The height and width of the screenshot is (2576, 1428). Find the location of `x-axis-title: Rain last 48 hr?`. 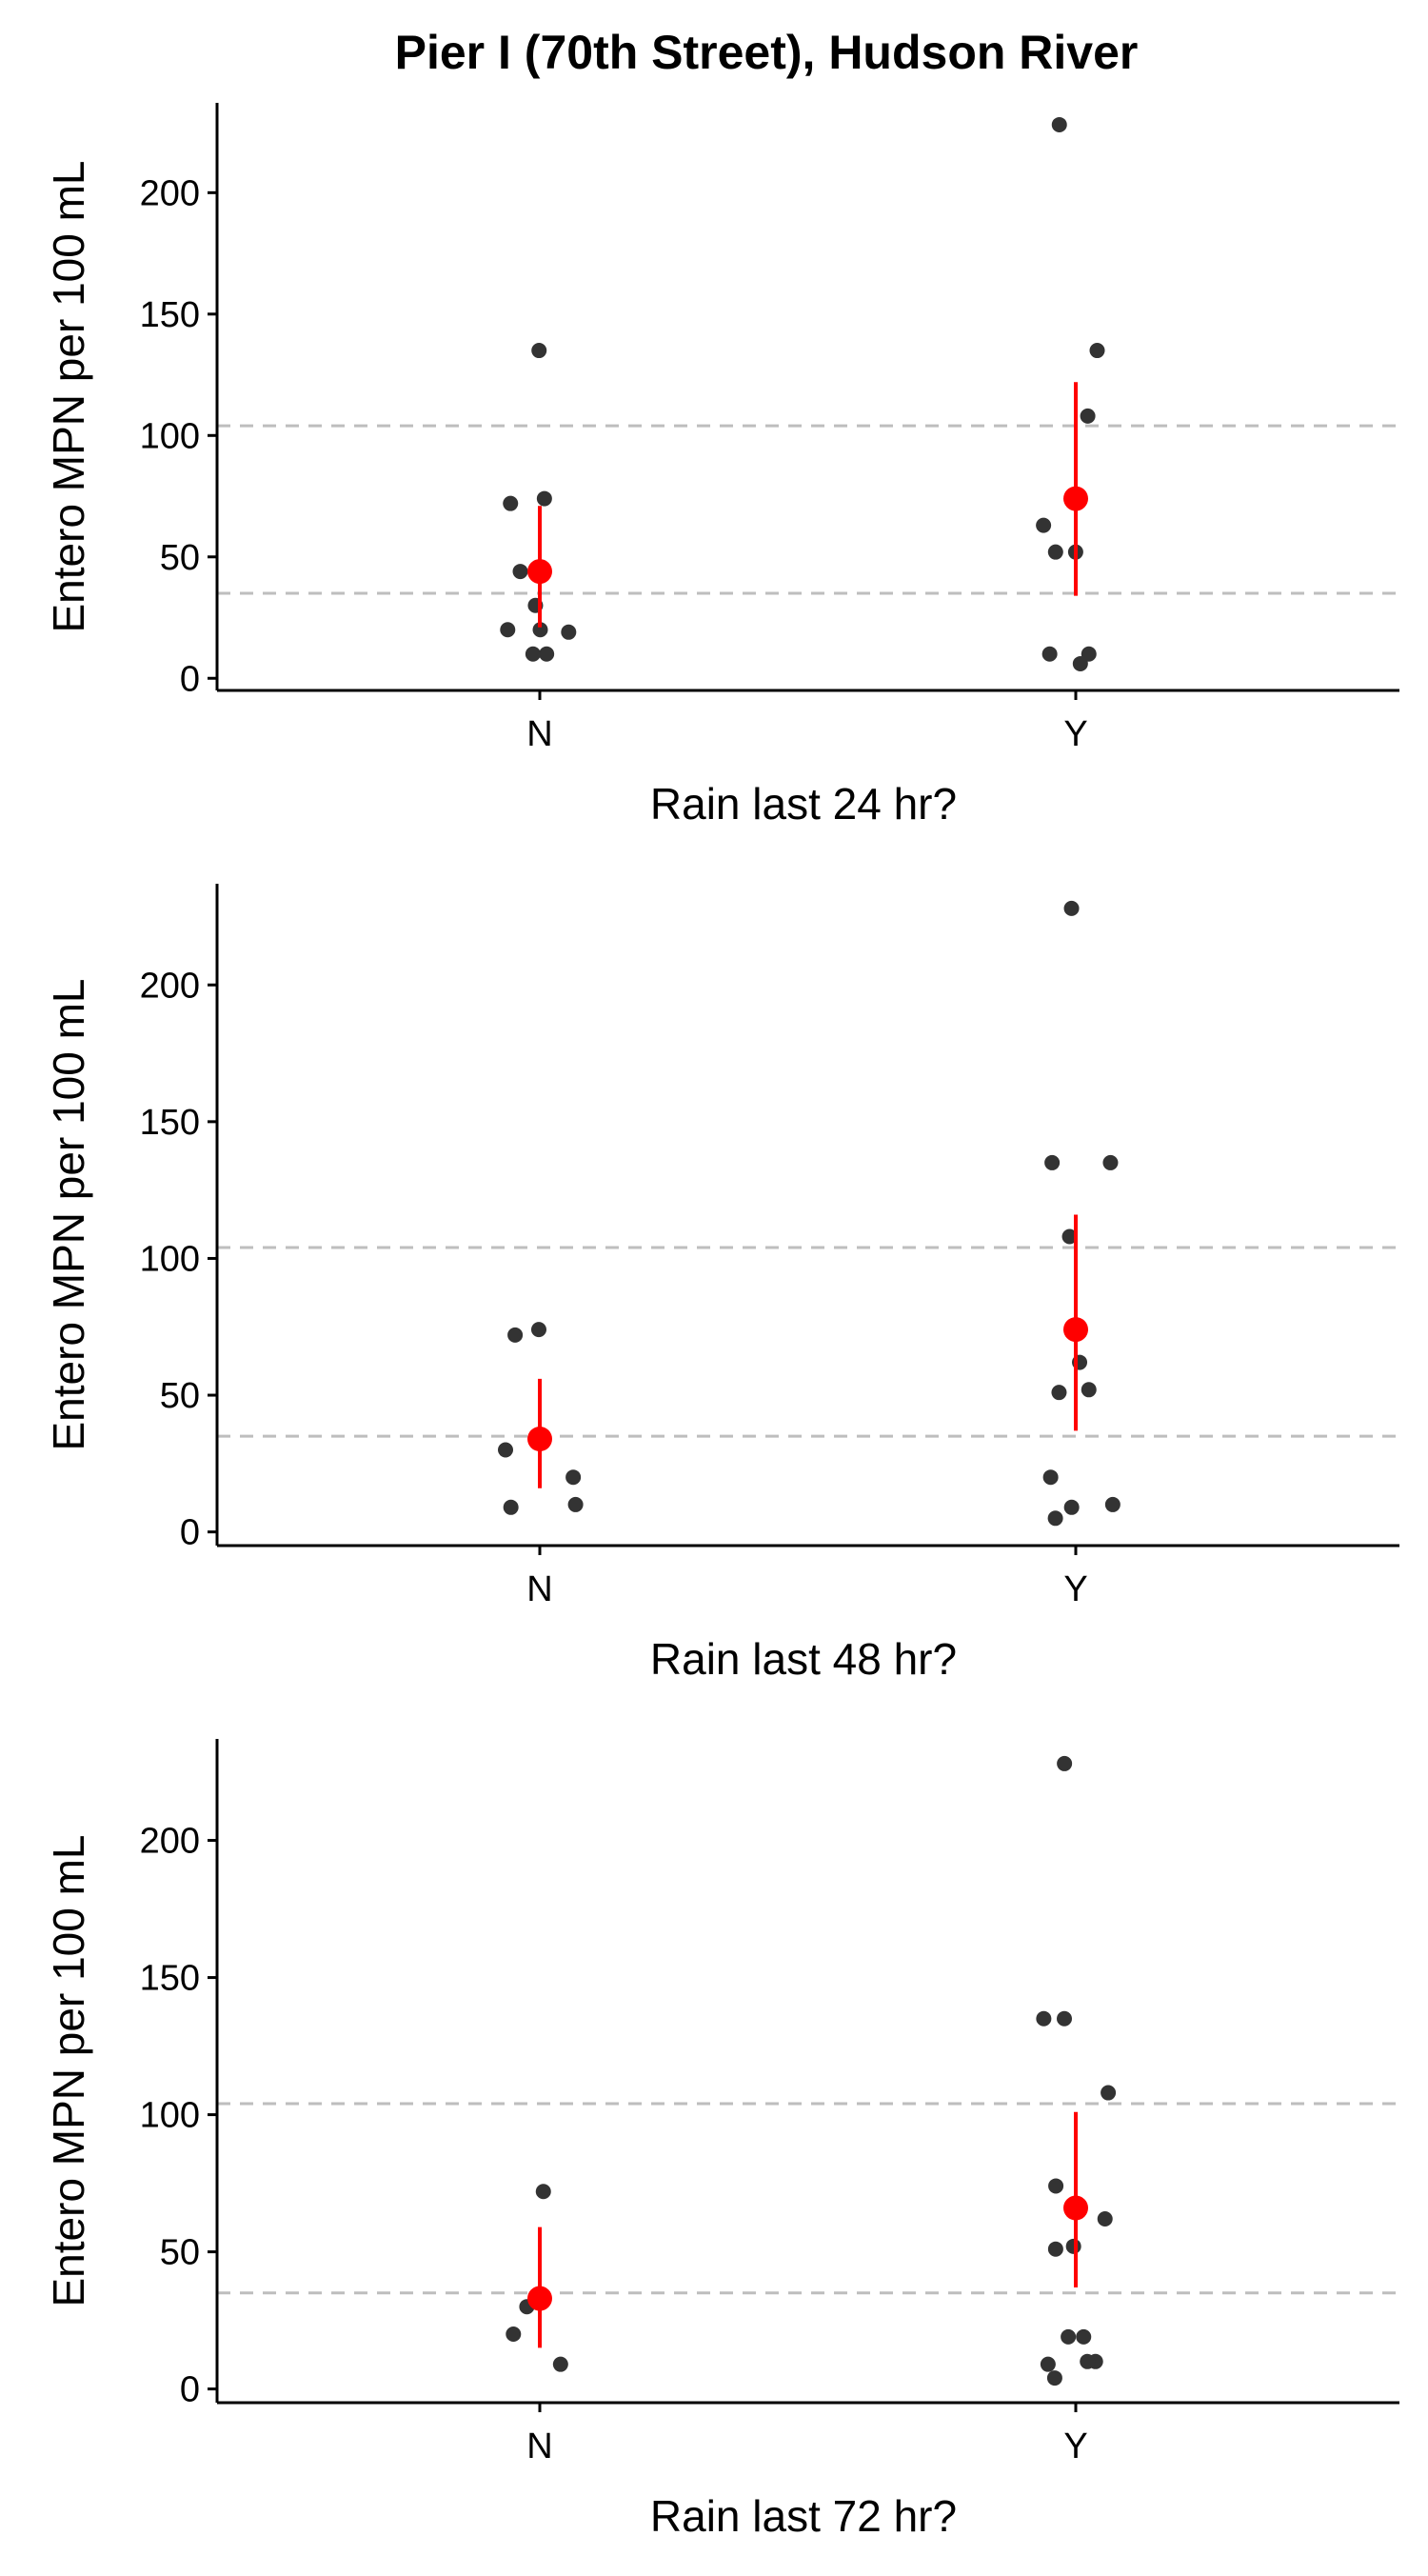

x-axis-title: Rain last 48 hr? is located at coordinates (803, 1659).